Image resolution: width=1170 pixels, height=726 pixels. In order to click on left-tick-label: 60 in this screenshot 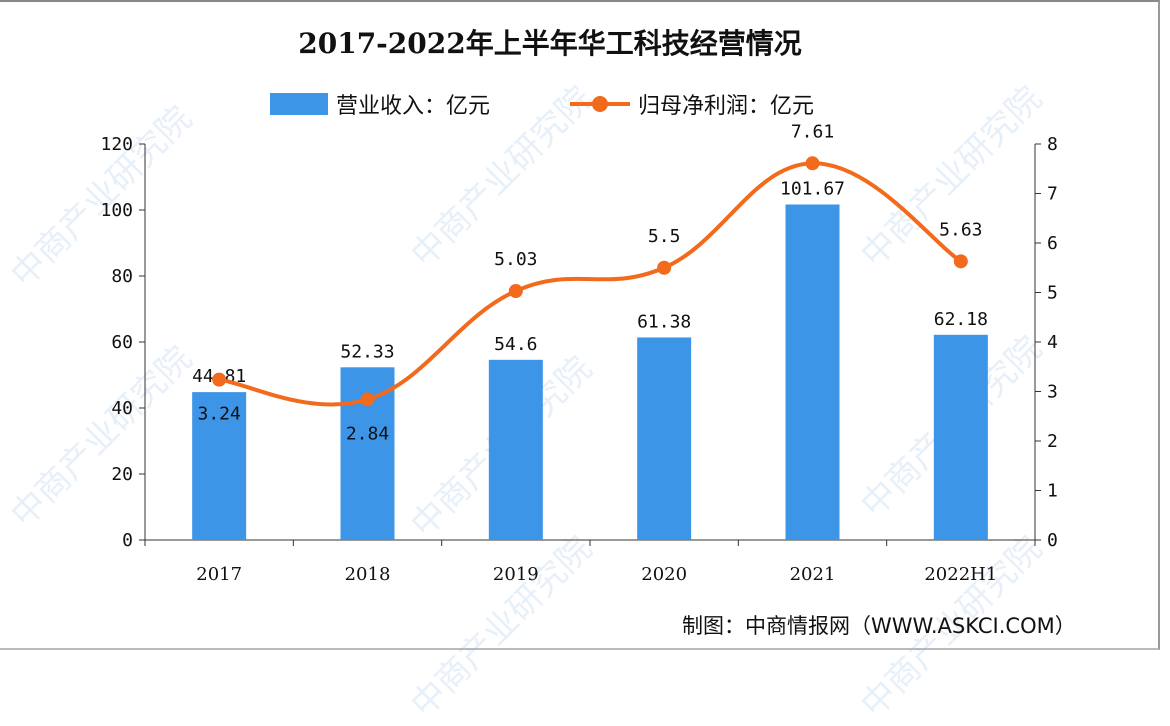, I will do `click(122, 342)`.